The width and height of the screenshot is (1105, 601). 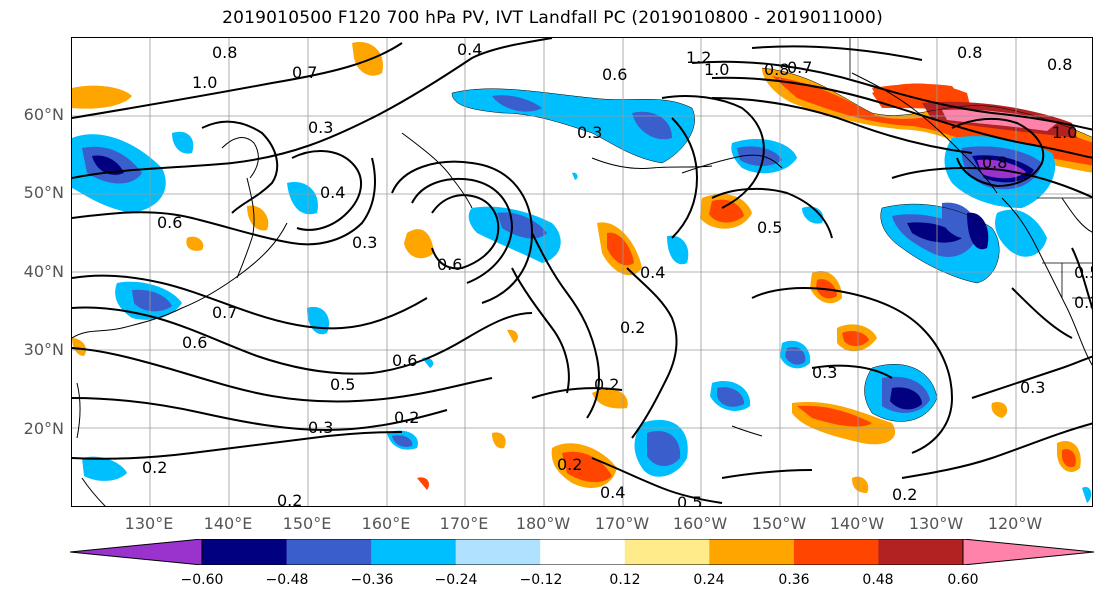 I want to click on colorbar-segments, so click(x=582, y=552).